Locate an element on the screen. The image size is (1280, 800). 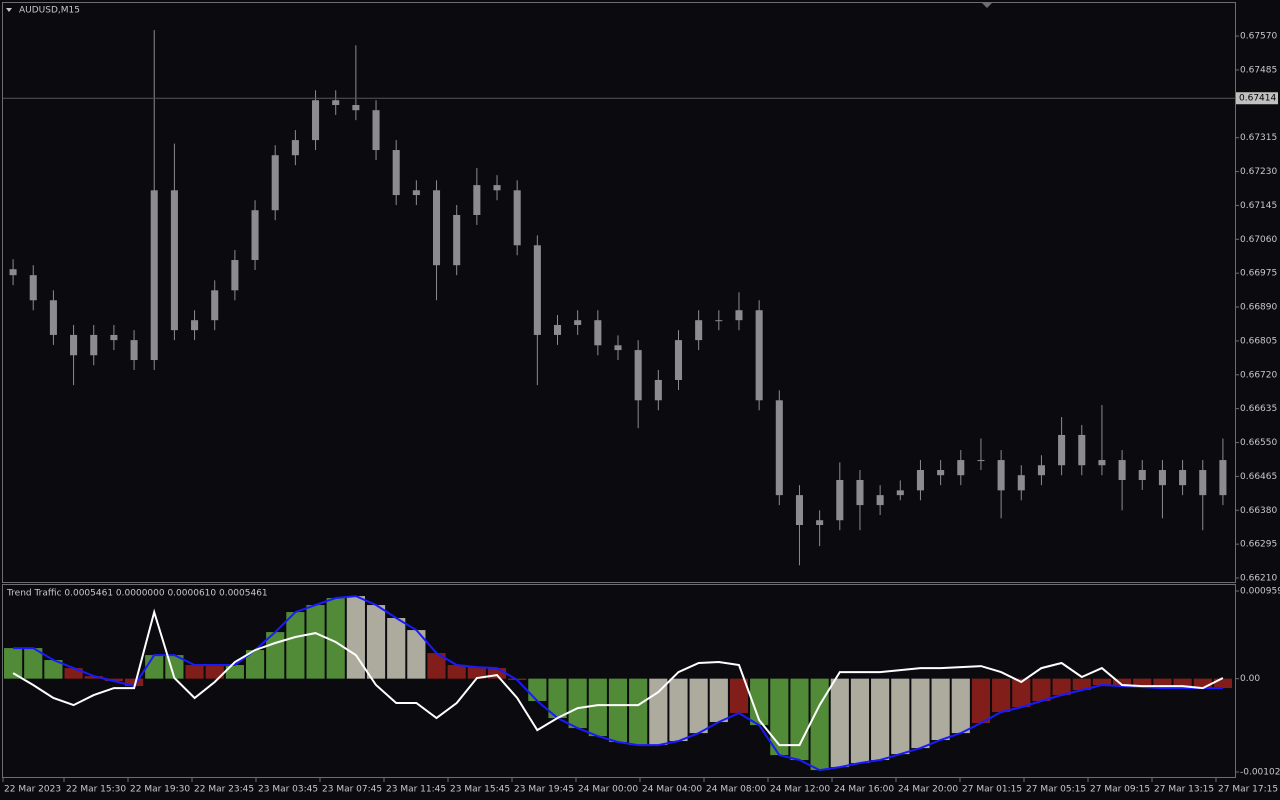
x-tick-label: 22 Mar 23:45 is located at coordinates (224, 790).